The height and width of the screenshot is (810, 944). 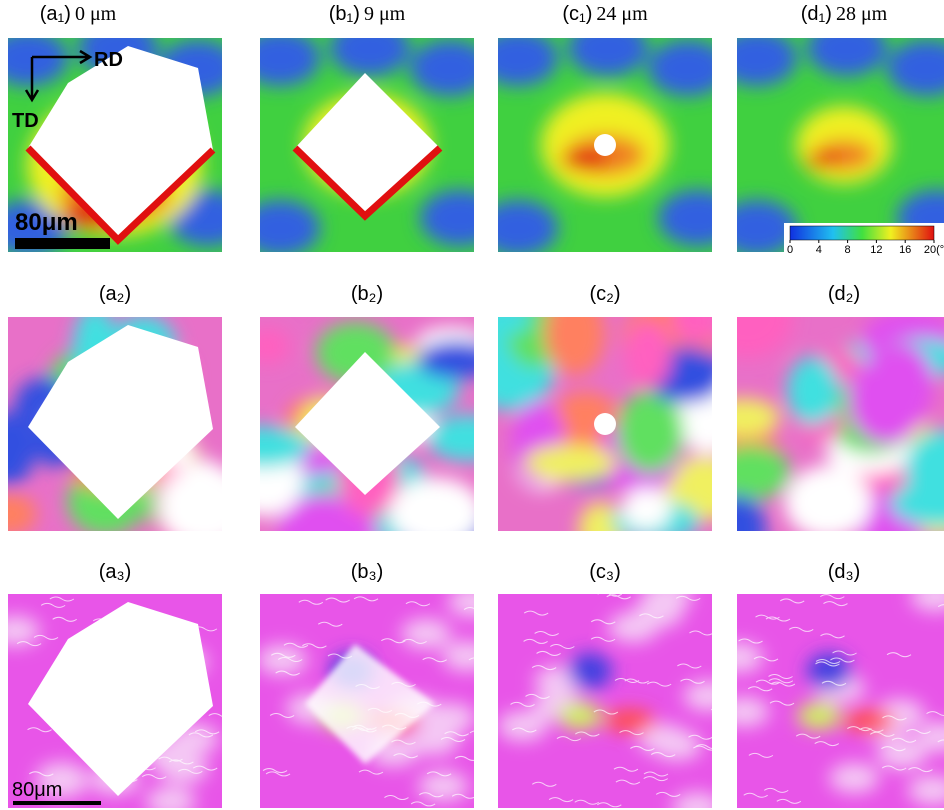 What do you see at coordinates (37, 790) in the screenshot?
I see `scale-label: 80μm` at bounding box center [37, 790].